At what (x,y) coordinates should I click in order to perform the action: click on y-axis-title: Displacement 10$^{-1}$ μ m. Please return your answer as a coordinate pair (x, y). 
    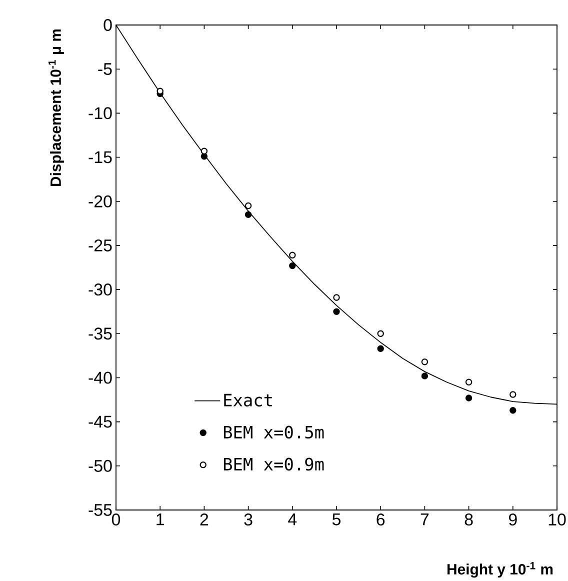
    Looking at the image, I should click on (56, 107).